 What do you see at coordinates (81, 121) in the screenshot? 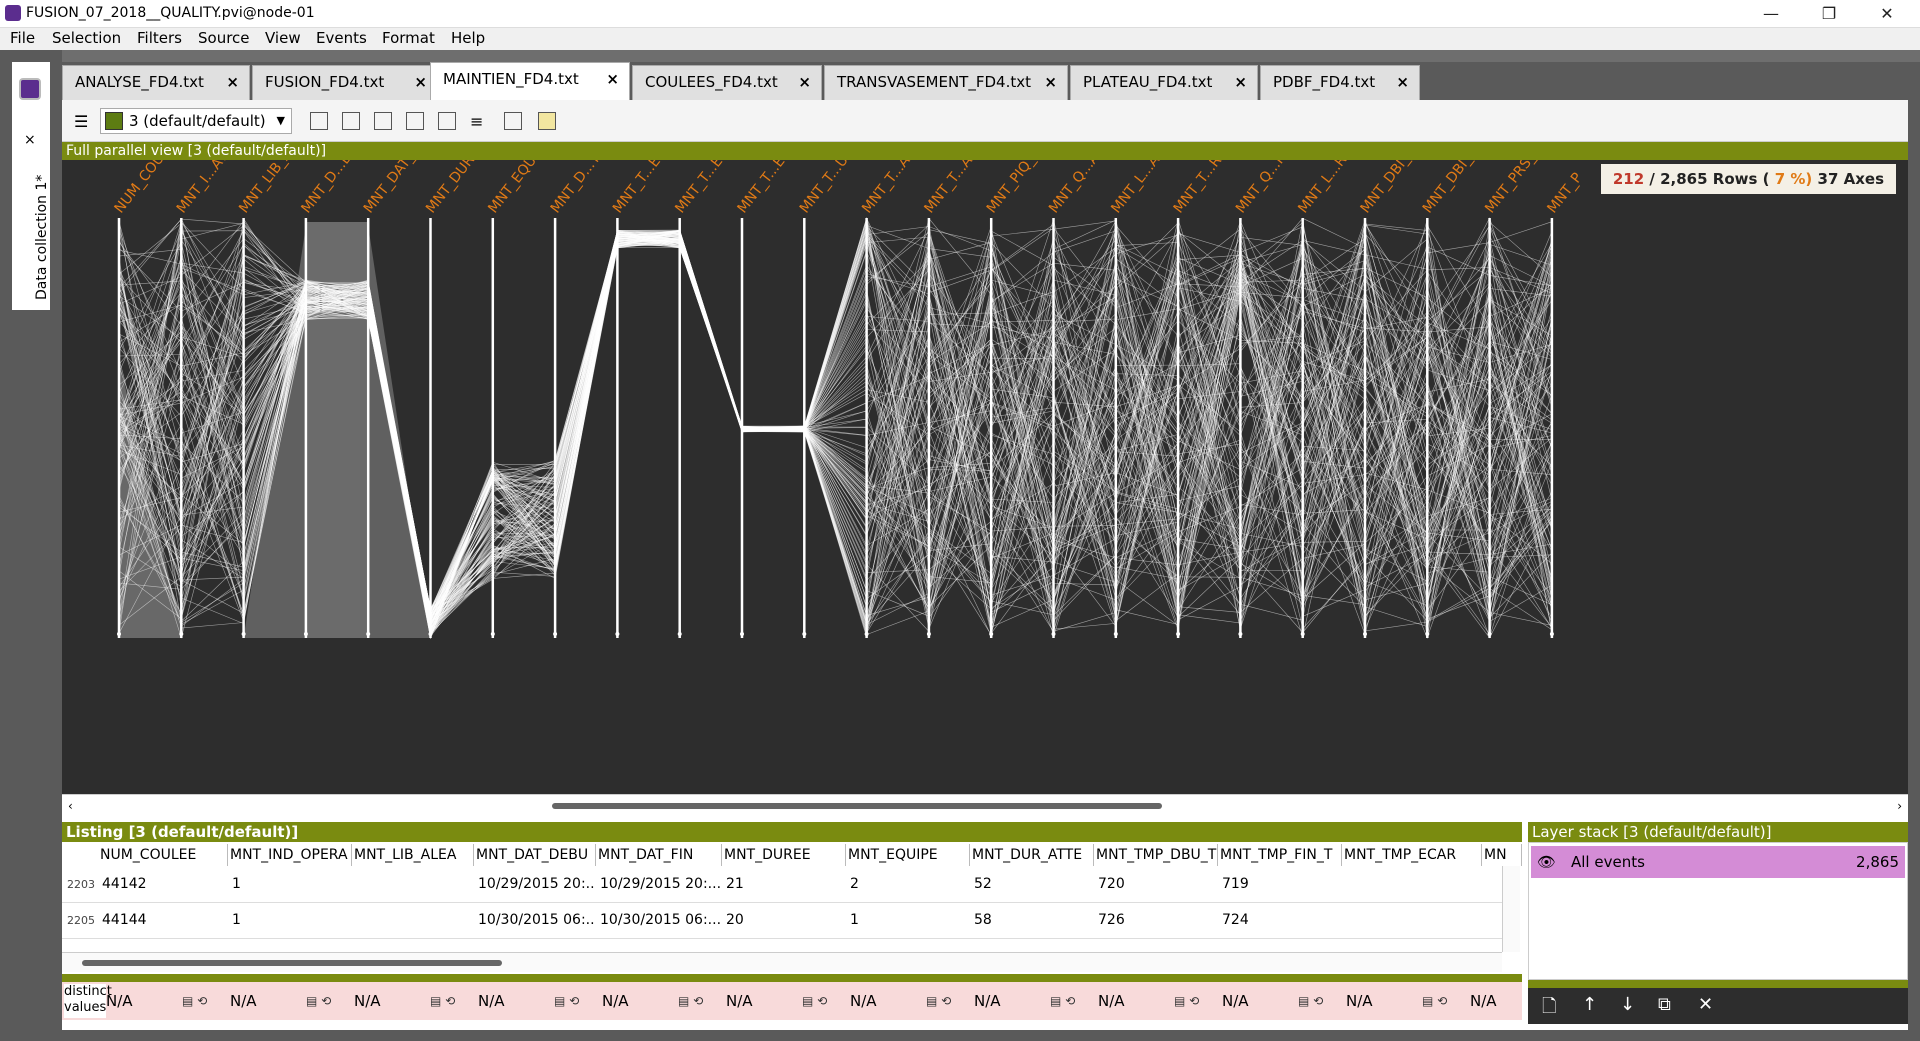
I see `list-icon: ☰` at bounding box center [81, 121].